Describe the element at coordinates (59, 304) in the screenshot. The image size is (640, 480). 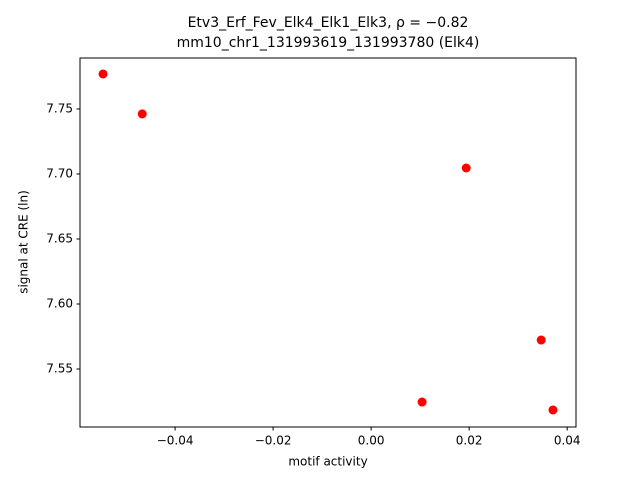
I see `y-tick-label: 7.60` at that location.